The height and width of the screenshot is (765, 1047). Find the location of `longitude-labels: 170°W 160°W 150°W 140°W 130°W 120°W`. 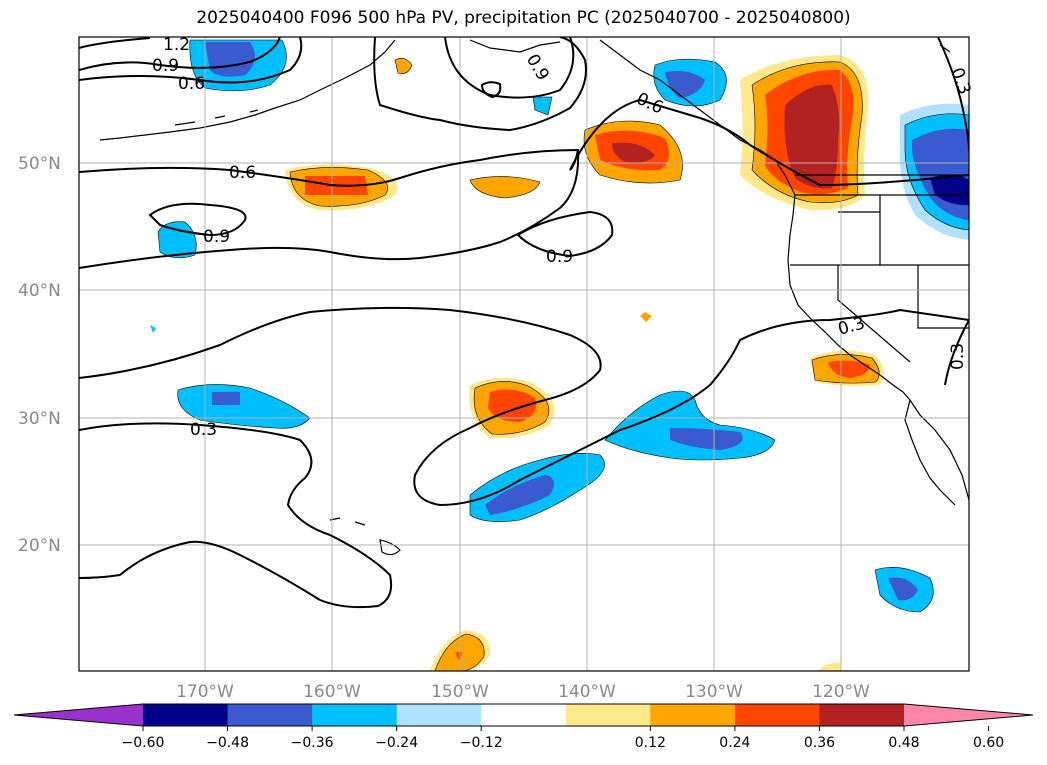

longitude-labels: 170°W 160°W 150°W 140°W 130°W 120°W is located at coordinates (523, 692).